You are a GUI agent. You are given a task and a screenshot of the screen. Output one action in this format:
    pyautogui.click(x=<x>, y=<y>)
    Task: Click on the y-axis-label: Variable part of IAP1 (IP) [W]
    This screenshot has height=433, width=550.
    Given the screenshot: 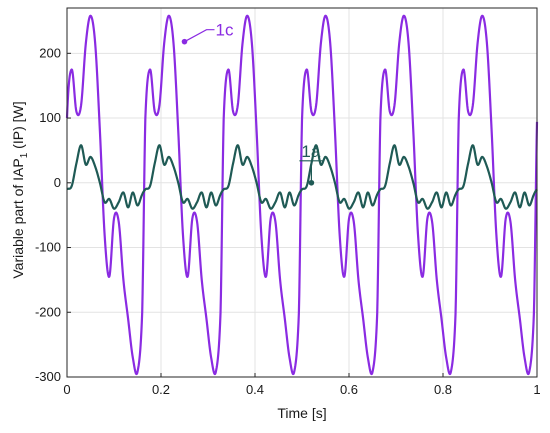 What is the action you would take?
    pyautogui.click(x=20, y=189)
    